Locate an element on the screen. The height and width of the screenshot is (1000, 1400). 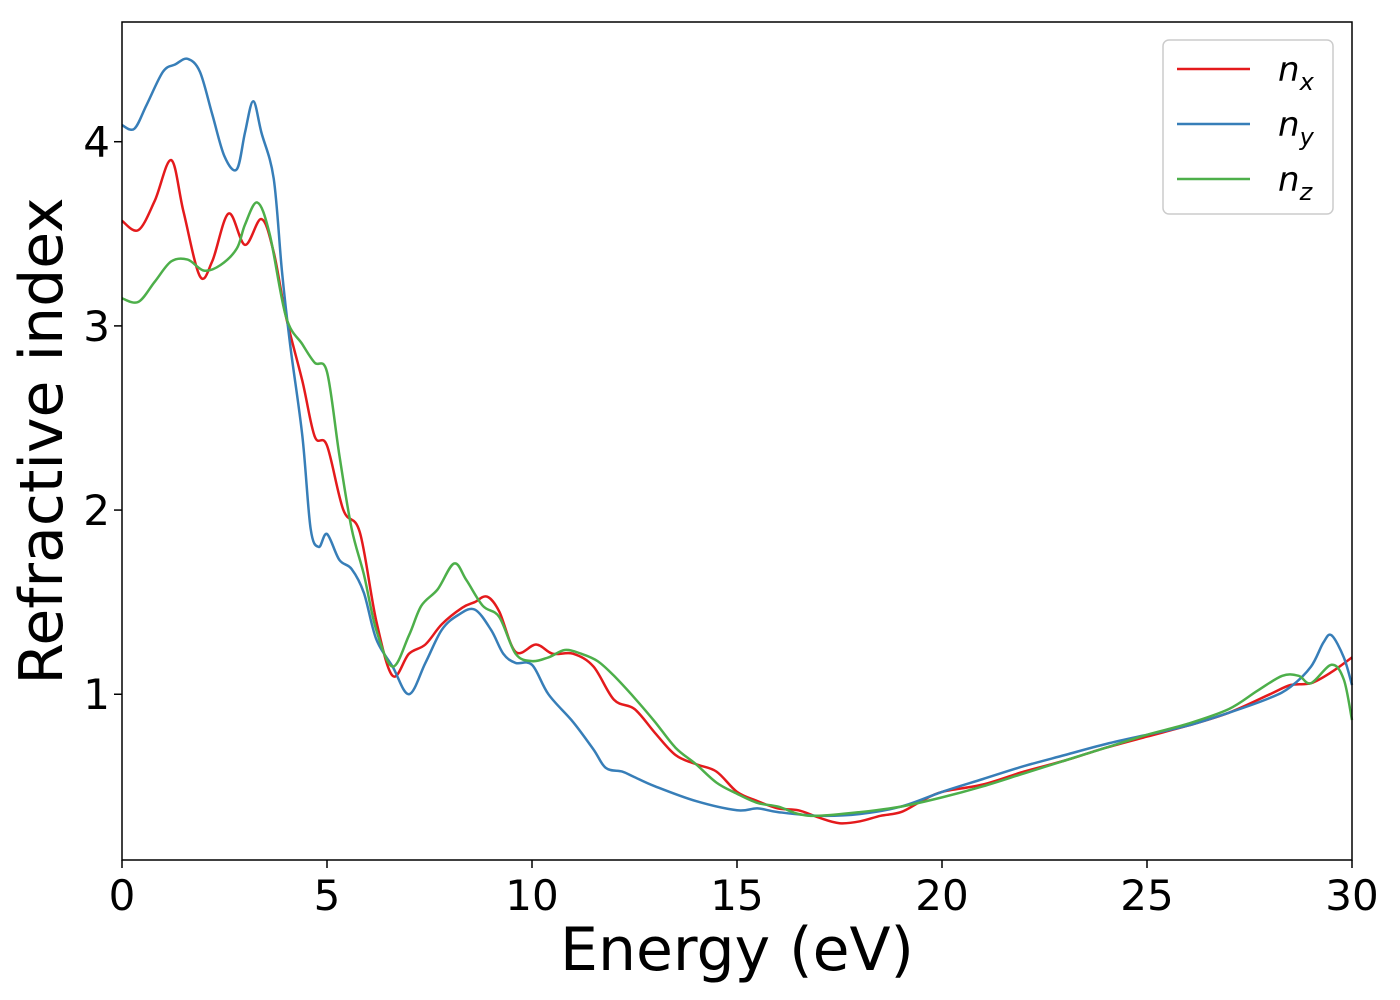
legend-label-nz: nz is located at coordinates (1296, 183).